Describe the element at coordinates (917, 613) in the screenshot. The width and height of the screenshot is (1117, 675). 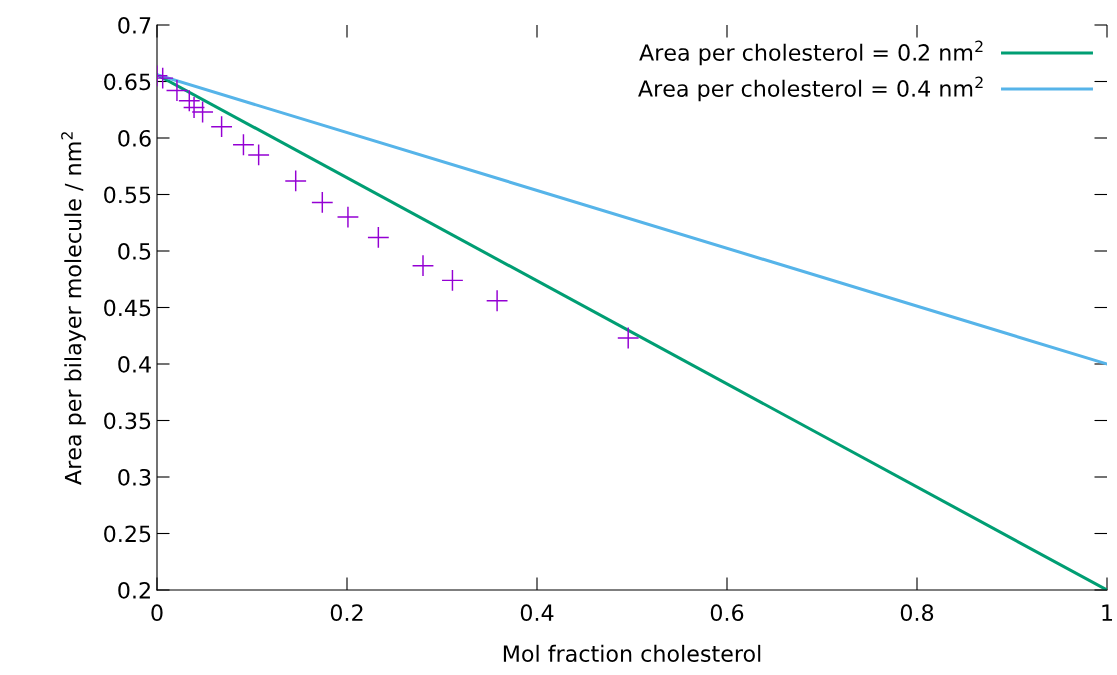
I see `x-tick-label: 0.8` at that location.